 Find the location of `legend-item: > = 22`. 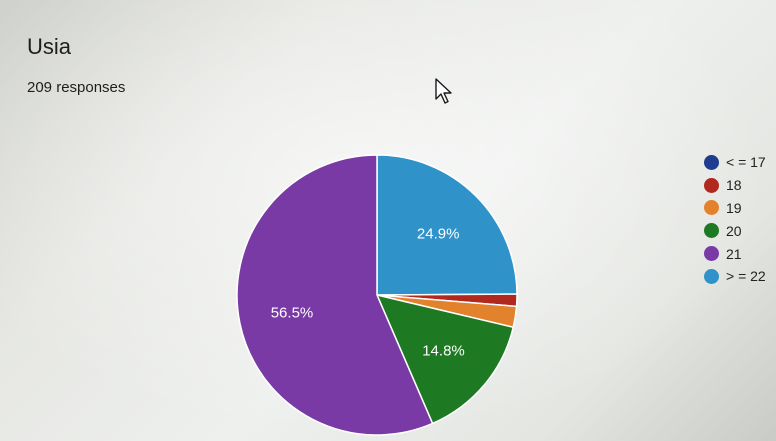

legend-item: > = 22 is located at coordinates (735, 276).